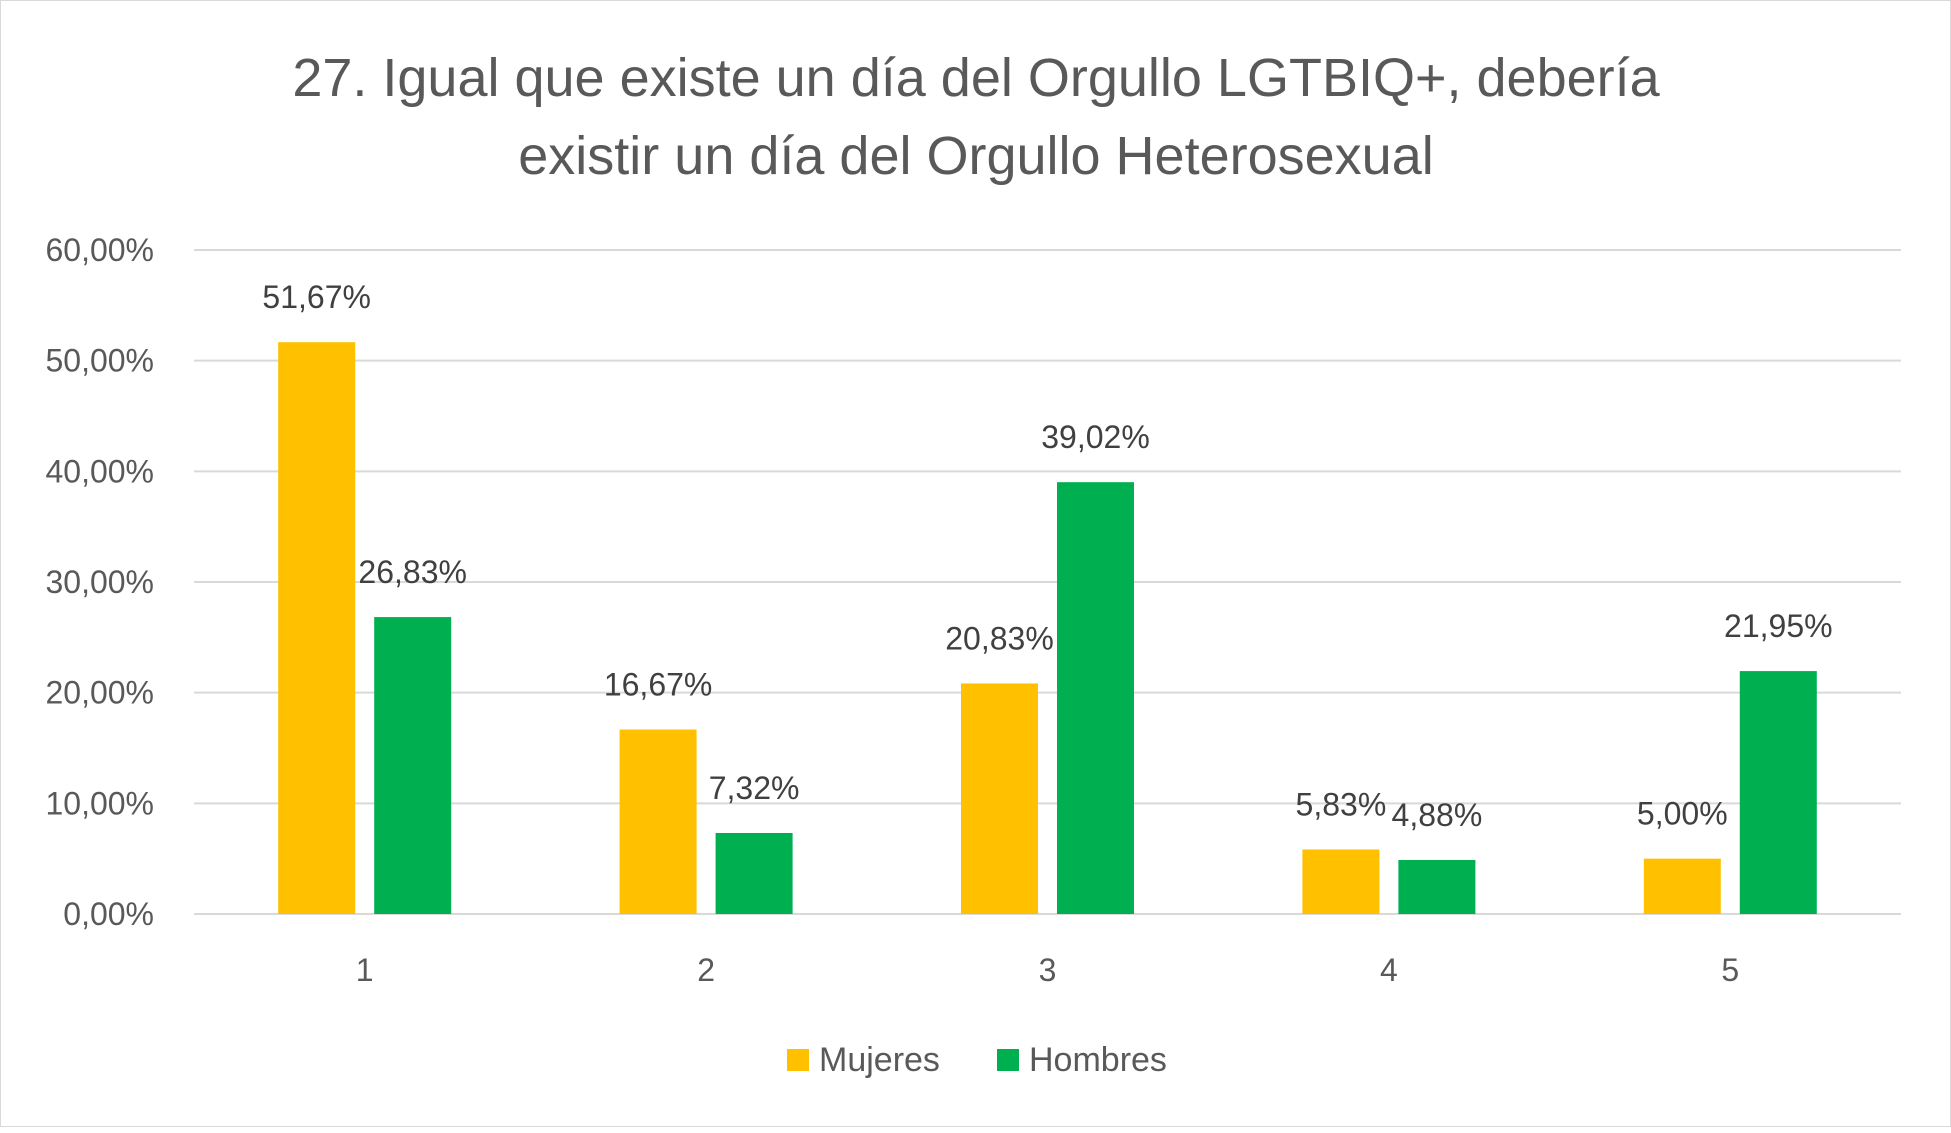 The image size is (1951, 1133). I want to click on y-tick-label: 10,00%, so click(99, 803).